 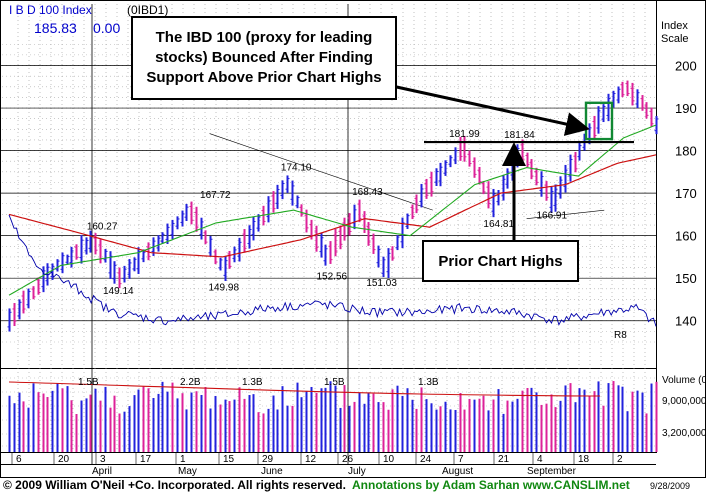 What do you see at coordinates (264, 77) in the screenshot?
I see `annotation-main-line3: Support Above Prior Chart Highs` at bounding box center [264, 77].